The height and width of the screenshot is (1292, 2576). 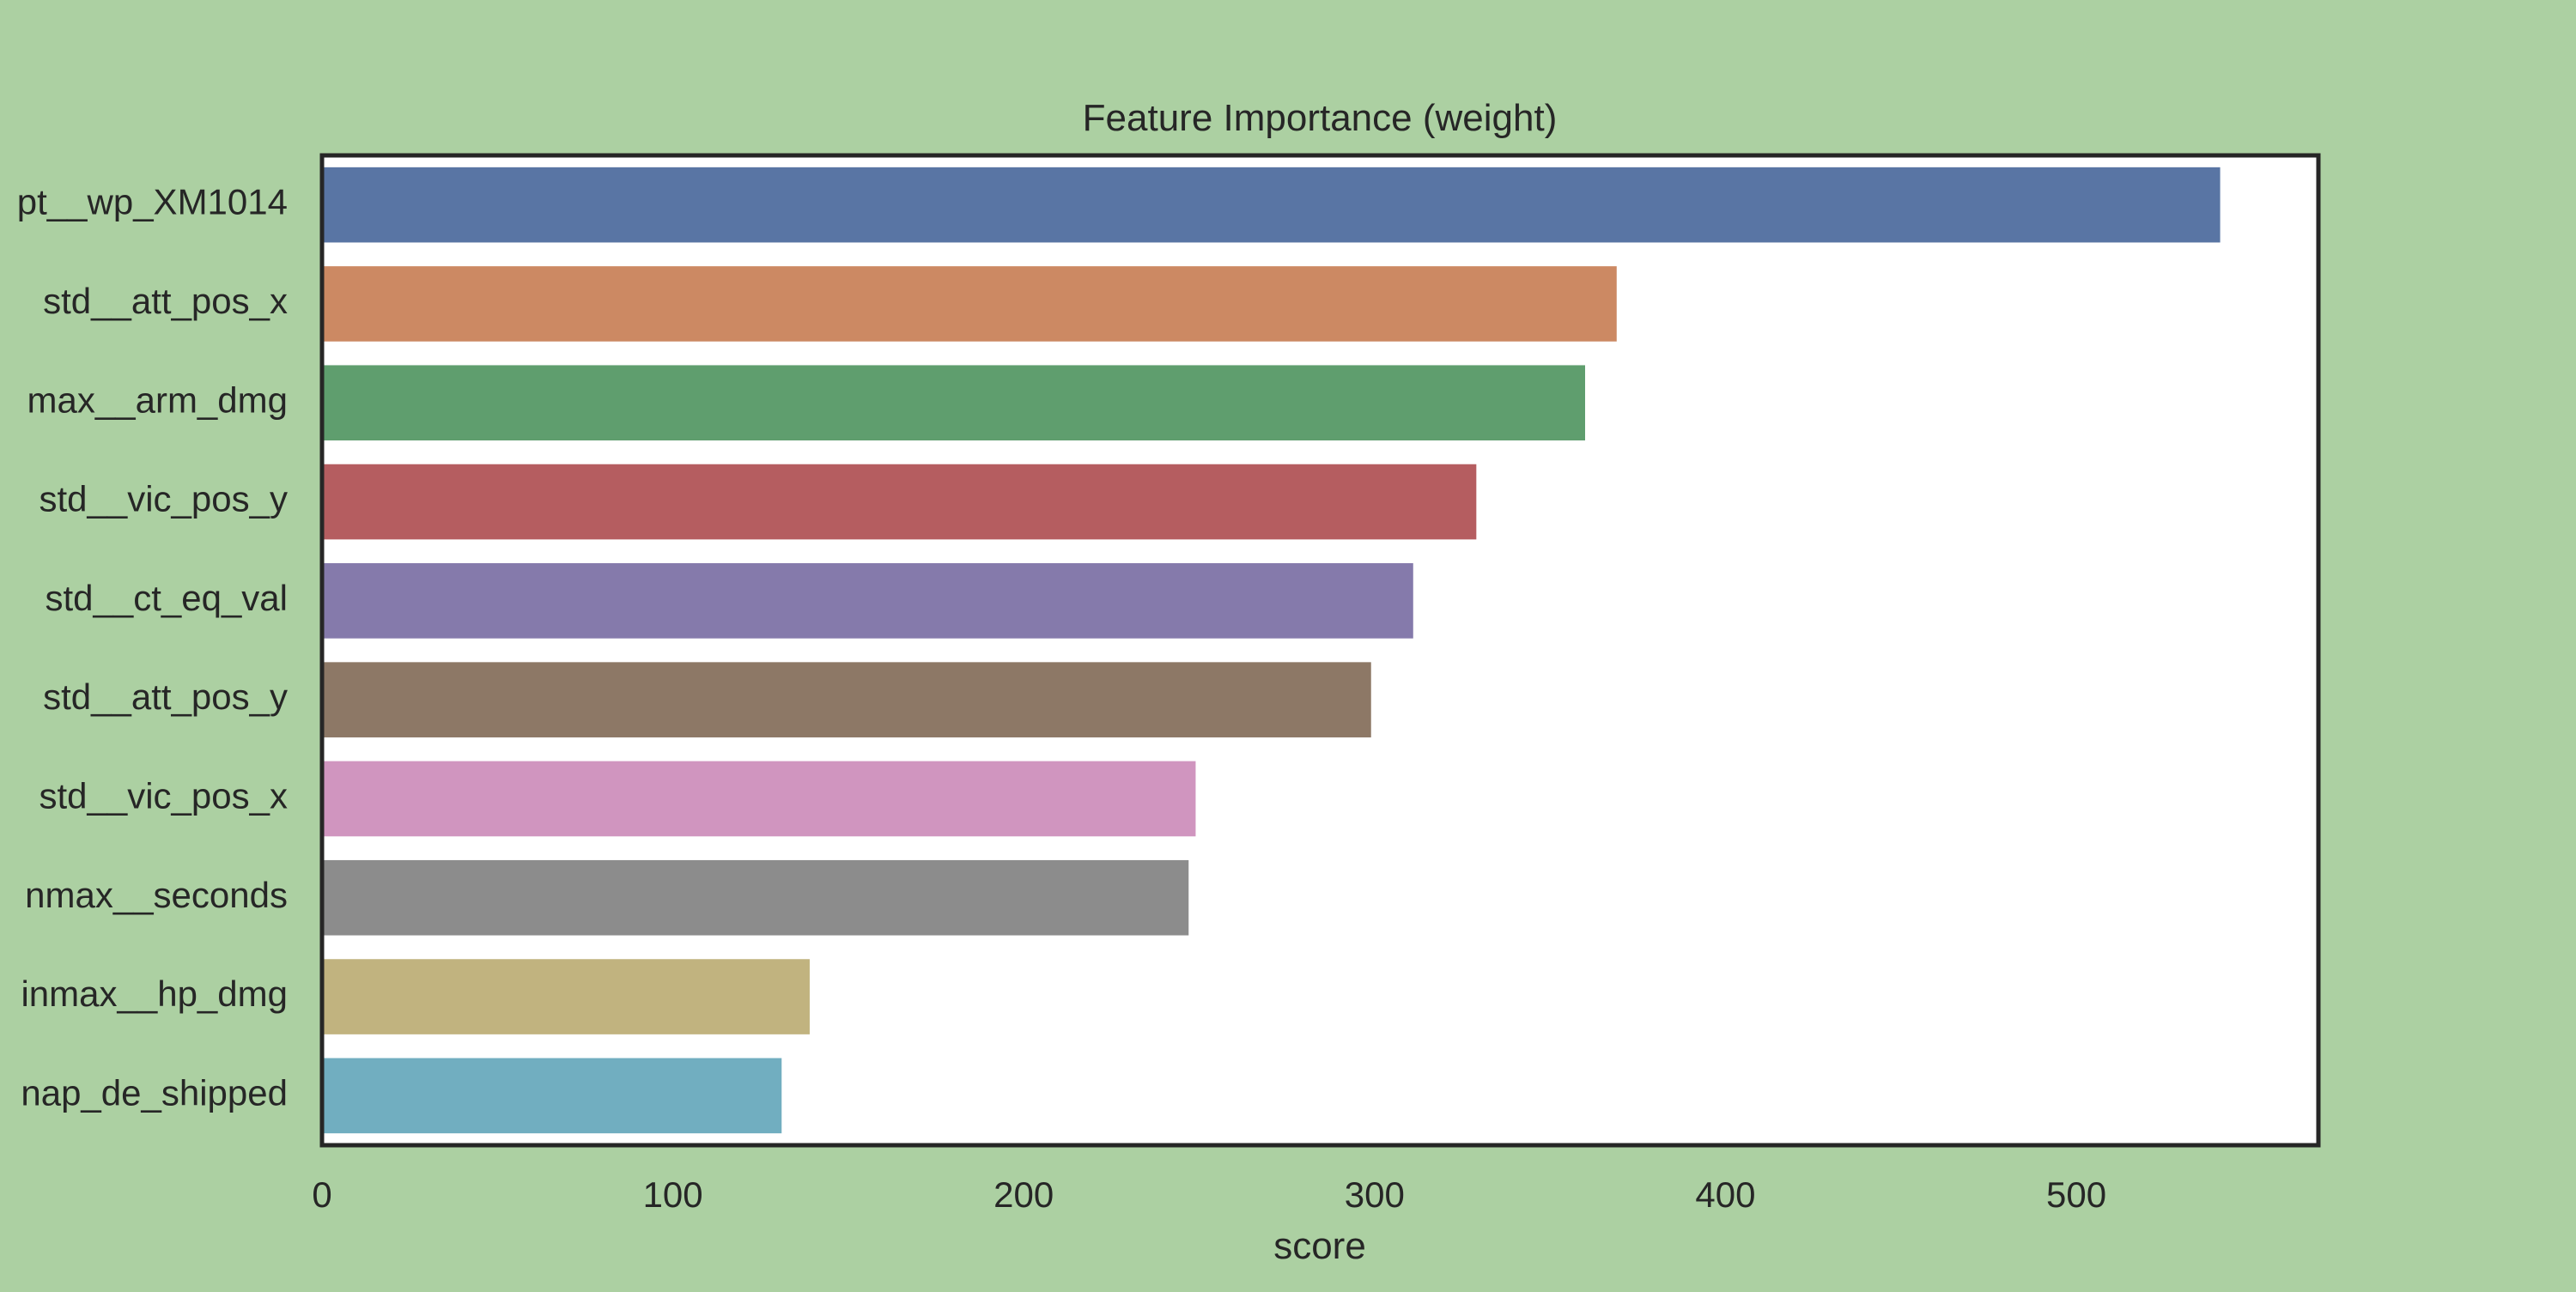 I want to click on y-tick-label: nap_de_shipped, so click(x=154, y=1092).